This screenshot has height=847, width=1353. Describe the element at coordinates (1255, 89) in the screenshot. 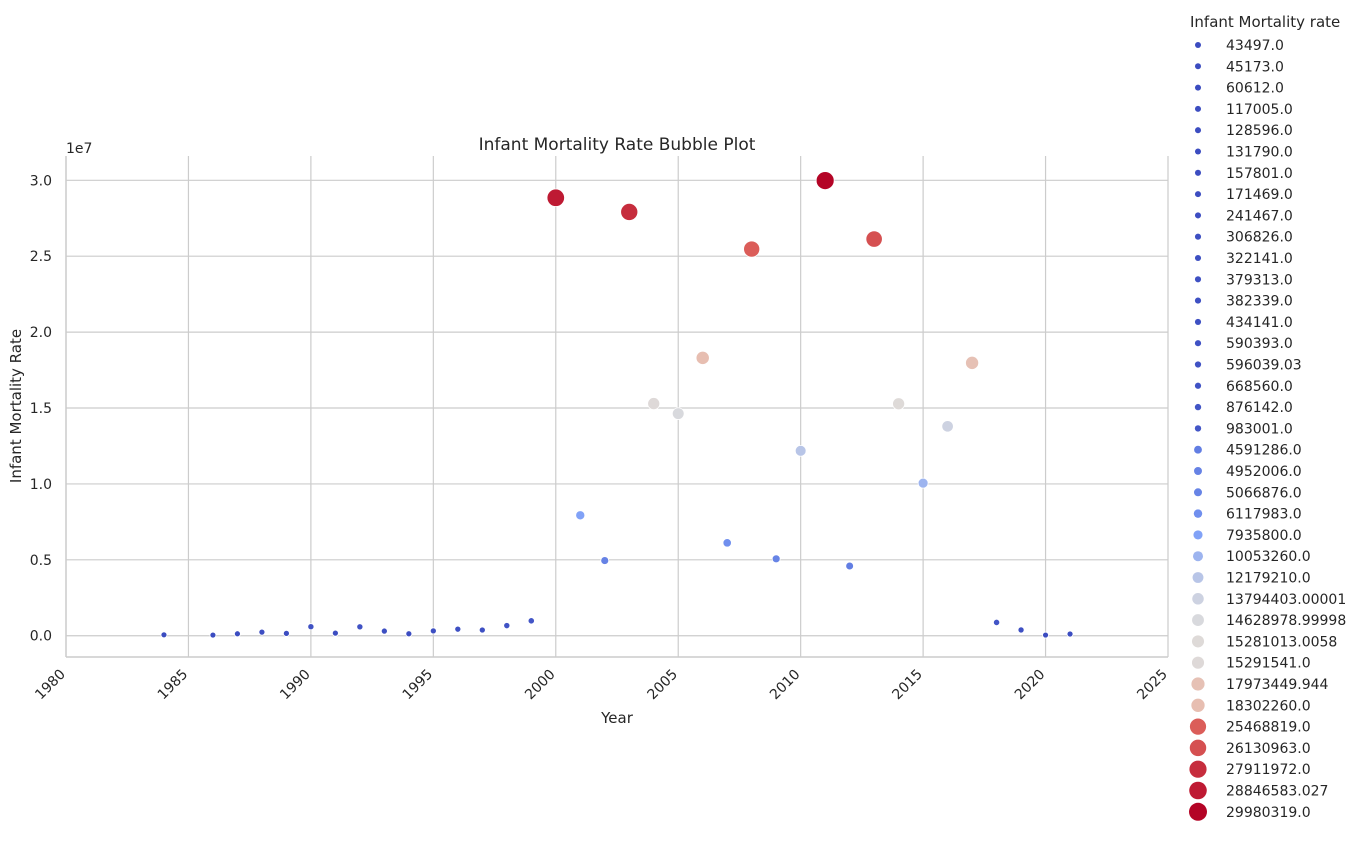

I see `legend-label: 60612.0` at that location.